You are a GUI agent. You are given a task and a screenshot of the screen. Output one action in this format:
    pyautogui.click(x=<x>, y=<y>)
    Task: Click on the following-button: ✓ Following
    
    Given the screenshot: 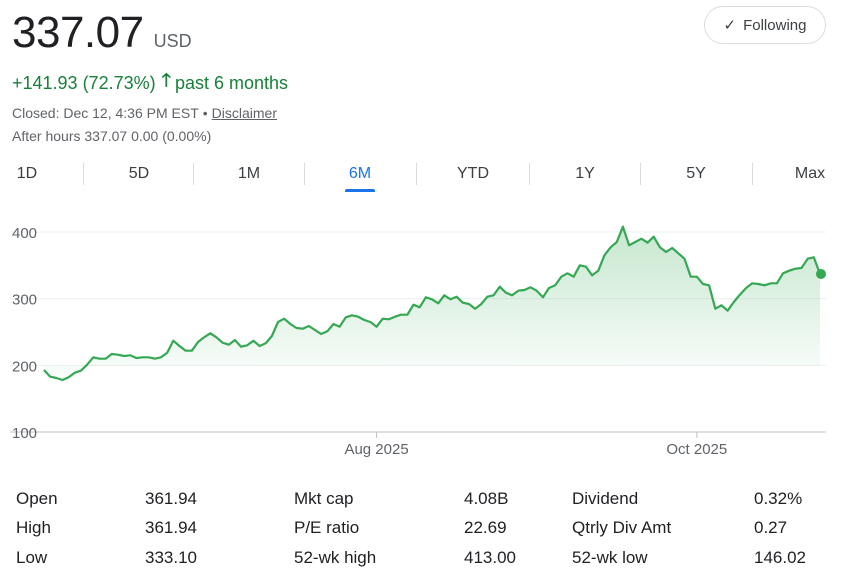 What is the action you would take?
    pyautogui.click(x=765, y=25)
    